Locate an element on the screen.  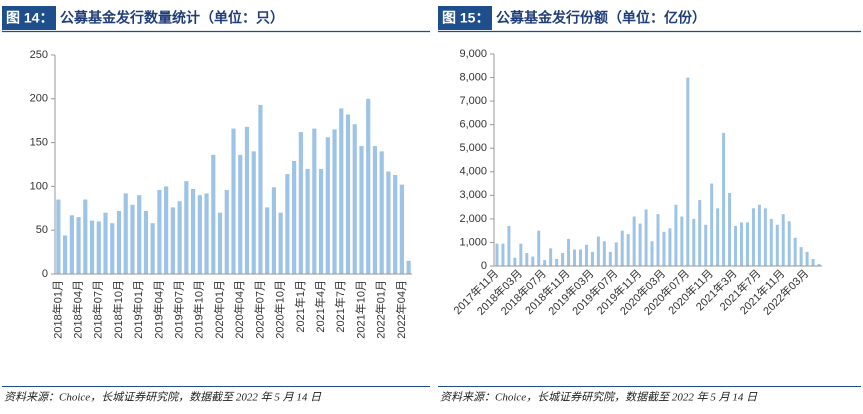
figure-label-box is located at coordinates (465, 18).